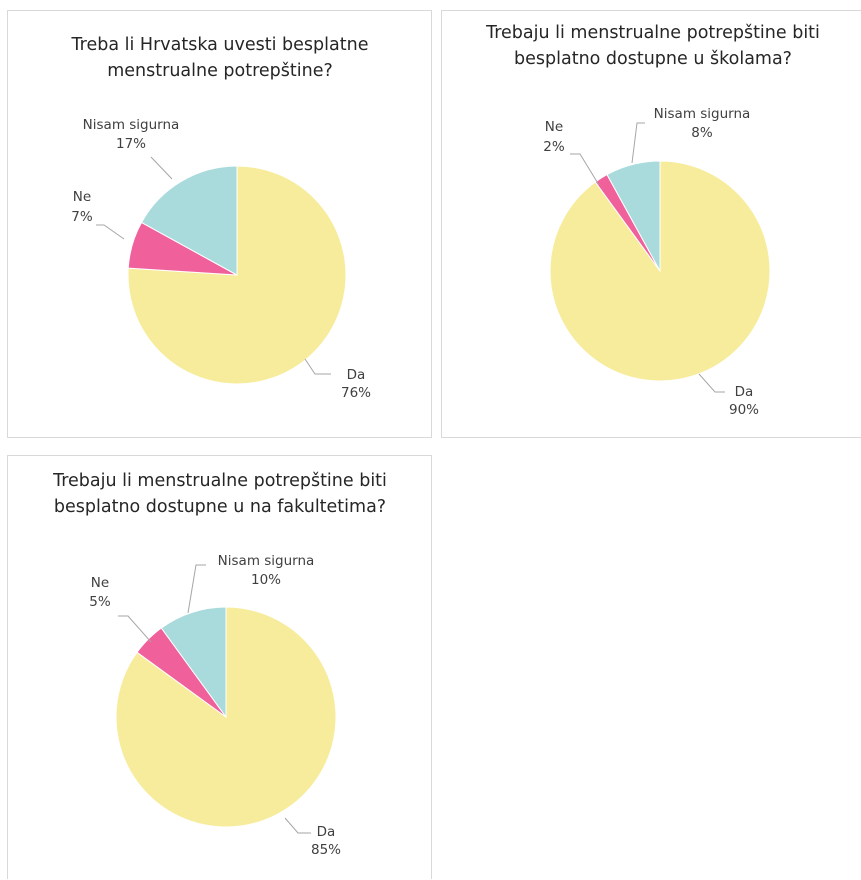  Describe the element at coordinates (131, 144) in the screenshot. I see `slice-value-nisam: 17%` at that location.